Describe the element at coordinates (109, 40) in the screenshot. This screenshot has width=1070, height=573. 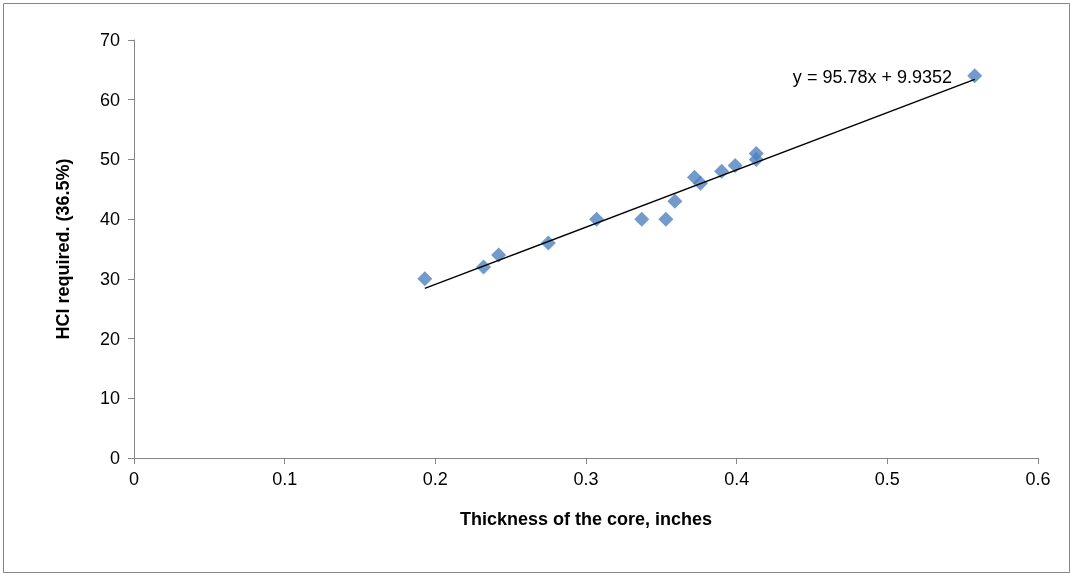
I see `y-tick-label: 70` at that location.